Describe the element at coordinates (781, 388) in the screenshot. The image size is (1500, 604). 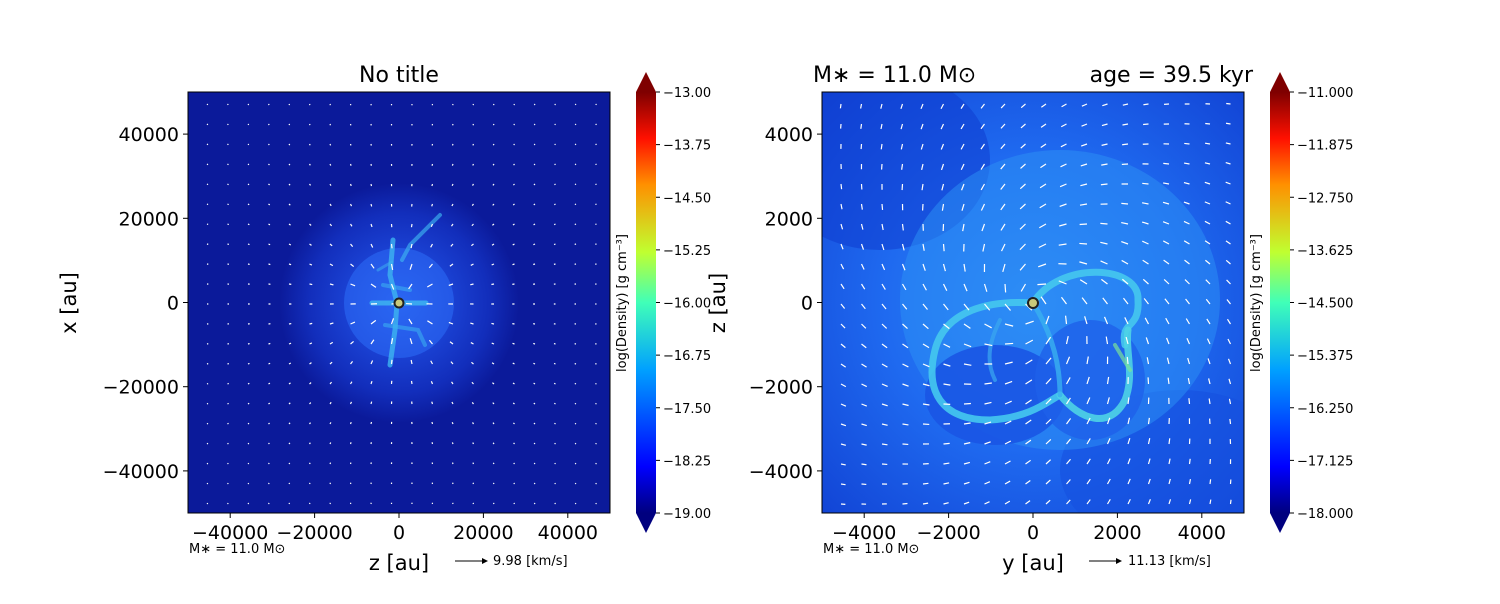
I see `y-tick-label: −2000` at that location.